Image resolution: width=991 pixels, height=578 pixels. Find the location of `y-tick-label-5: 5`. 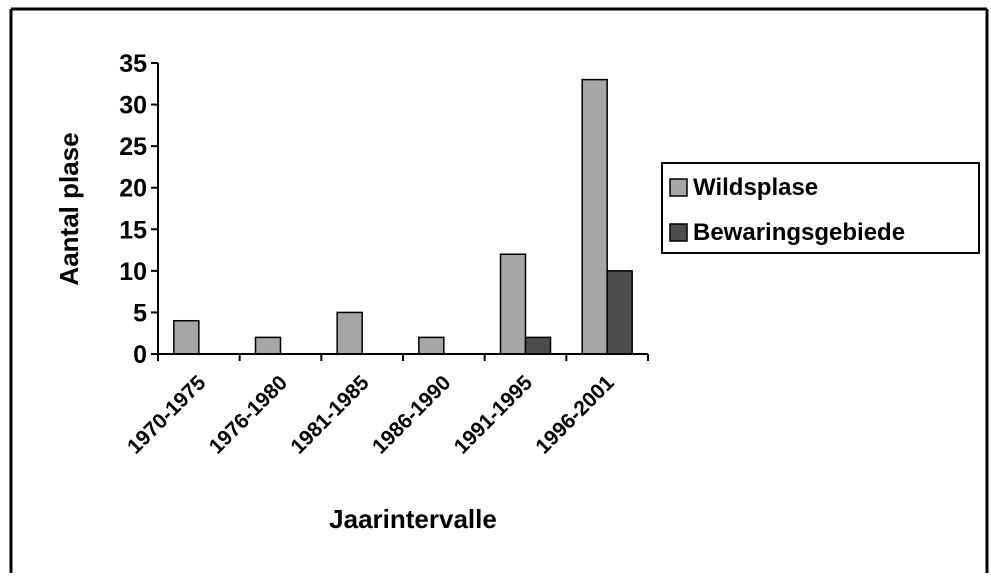

y-tick-label-5: 5 is located at coordinates (140, 313).